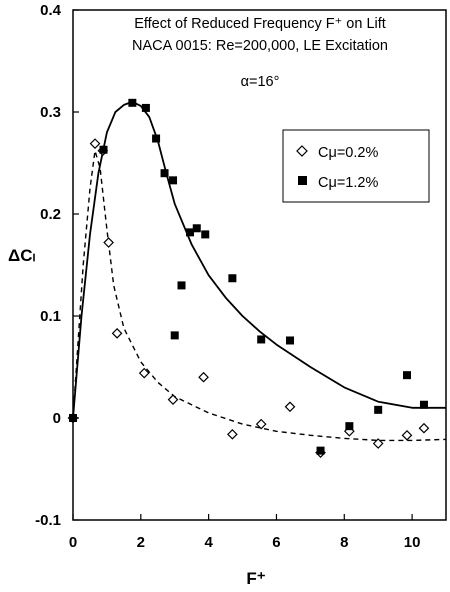  Describe the element at coordinates (48, 520) in the screenshot. I see `y-tick-label: -0.1` at that location.